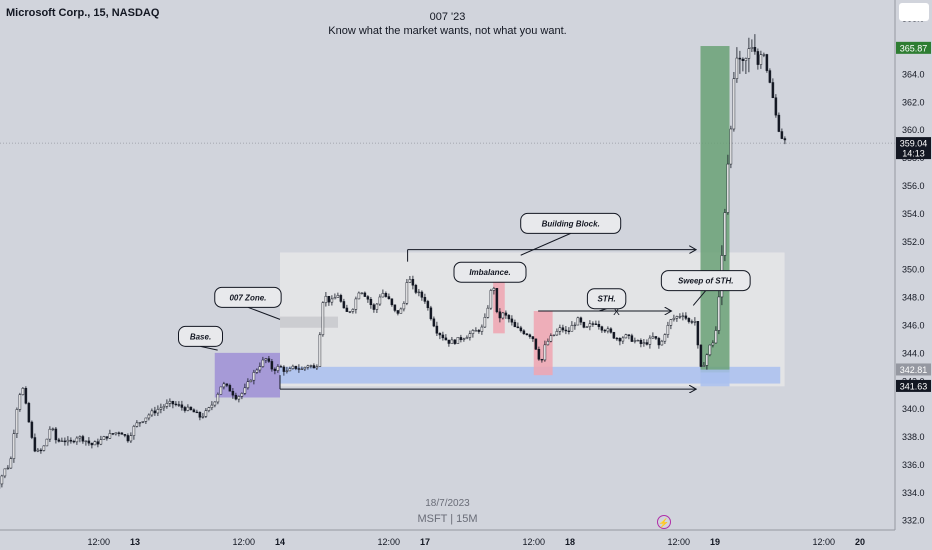  Describe the element at coordinates (425, 542) in the screenshot. I see `x-tick-label: 17` at that location.